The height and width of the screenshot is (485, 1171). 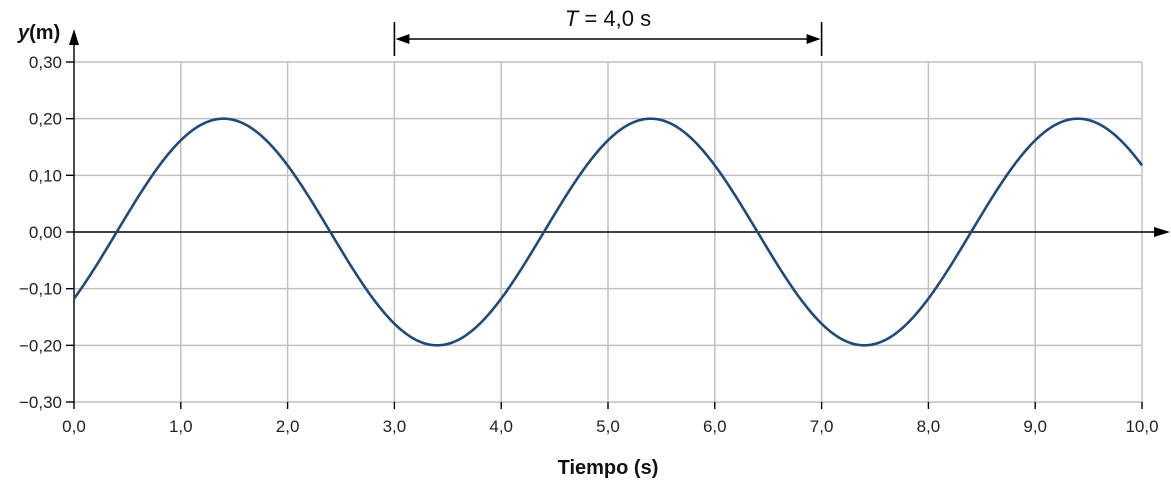 I want to click on x-tick-label: 10,0, so click(x=1141, y=426).